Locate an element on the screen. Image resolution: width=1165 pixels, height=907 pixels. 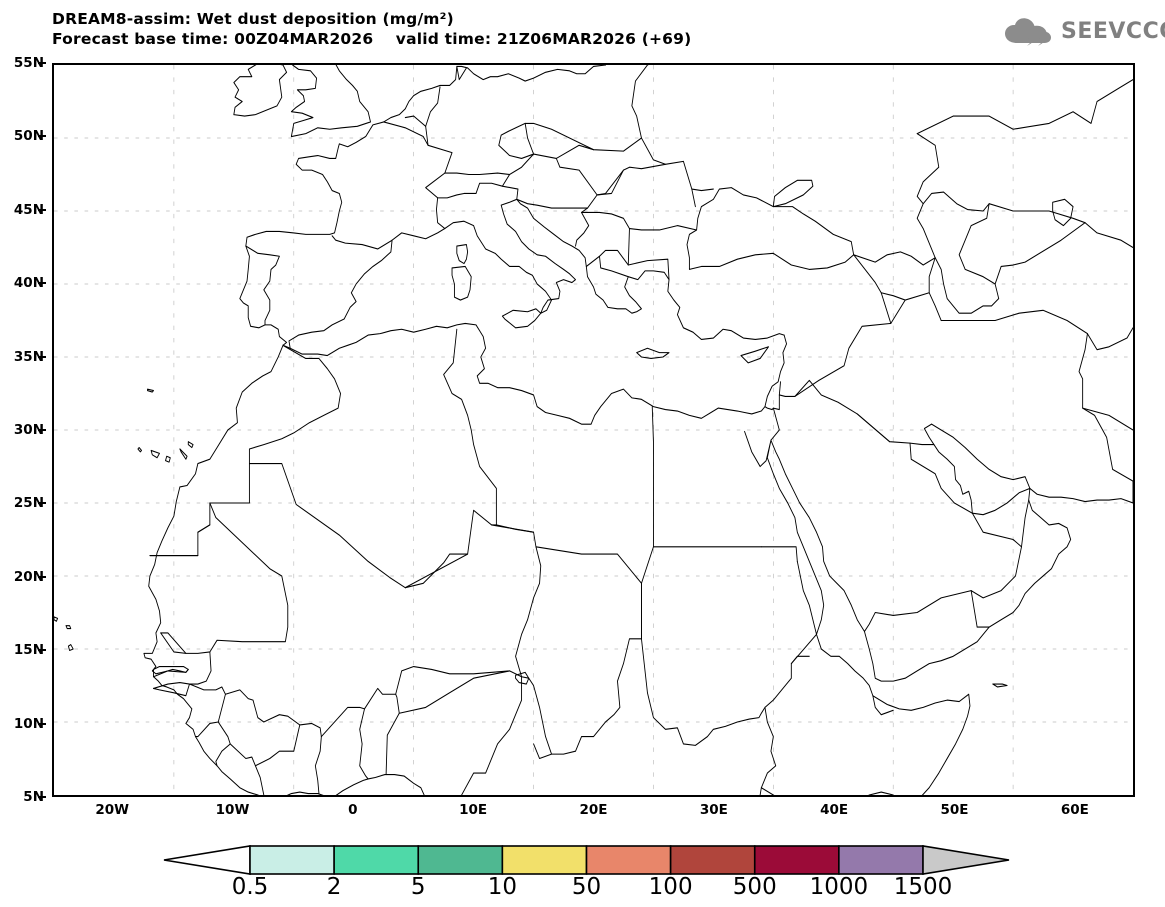
x-axis-label: 50E is located at coordinates (954, 810).